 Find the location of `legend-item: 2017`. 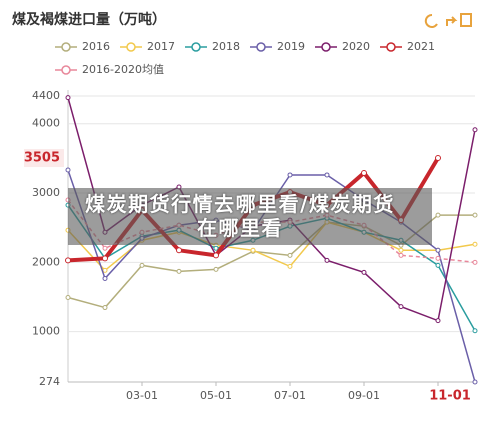

legend-item: 2017 is located at coordinates (147, 46).